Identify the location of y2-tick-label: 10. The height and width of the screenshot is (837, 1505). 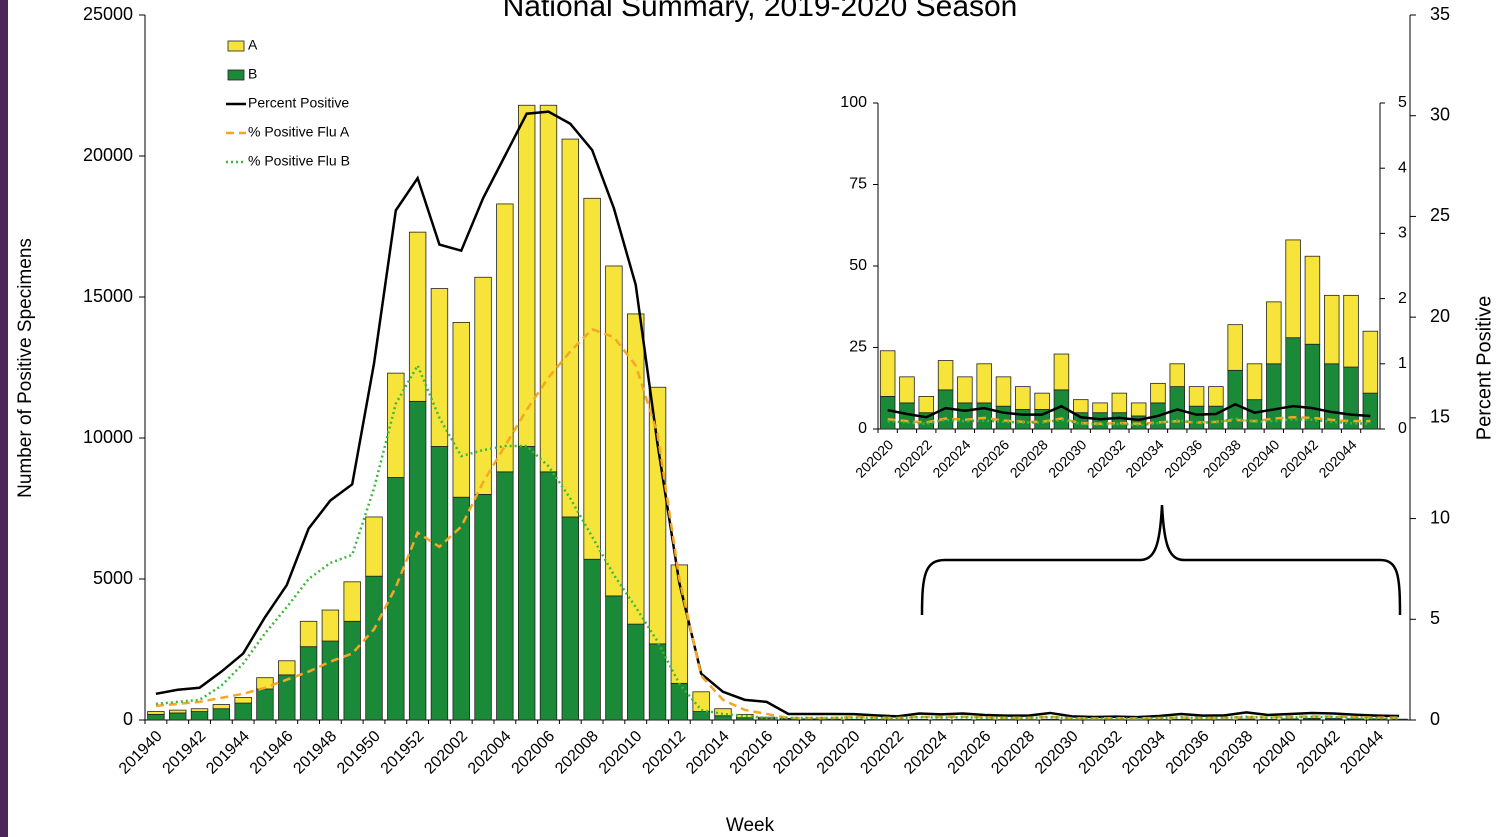
(1440, 517).